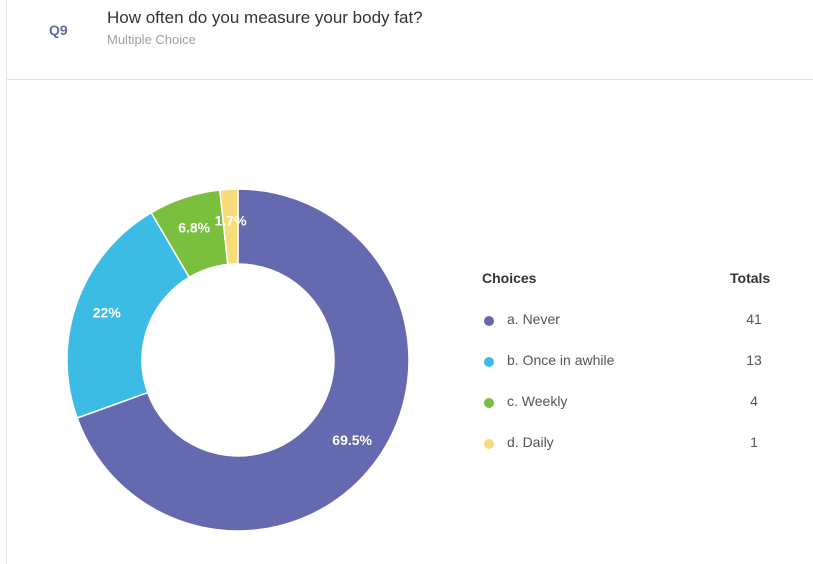  I want to click on slice-label-weekly: 6.8%, so click(194, 228).